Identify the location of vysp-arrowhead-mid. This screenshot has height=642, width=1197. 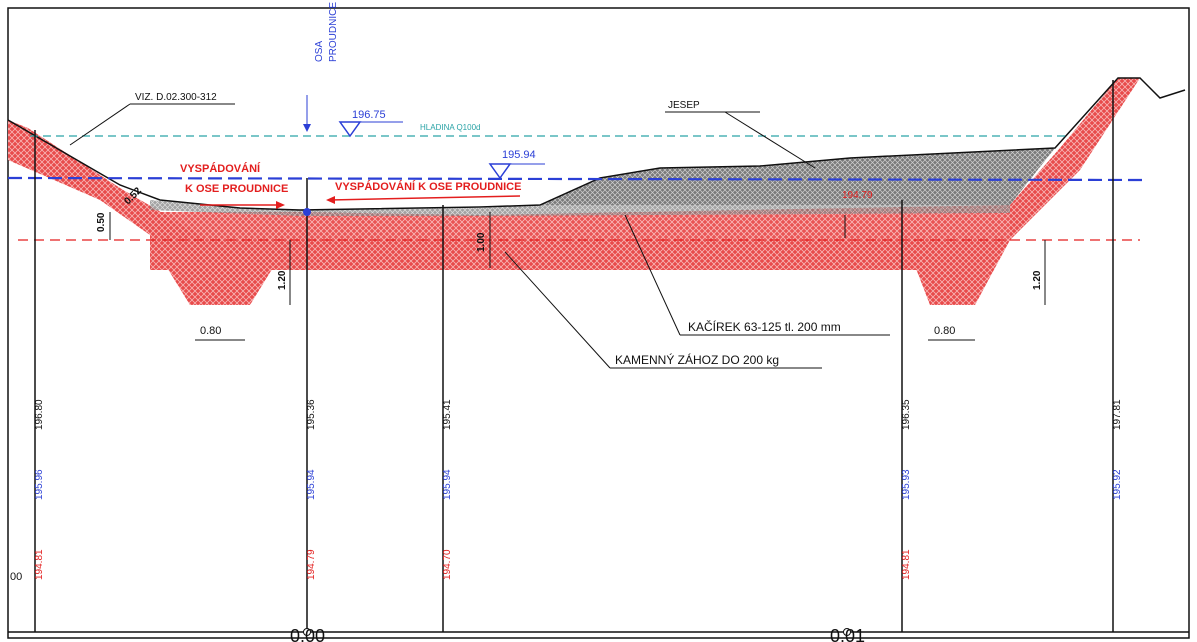
(330, 200).